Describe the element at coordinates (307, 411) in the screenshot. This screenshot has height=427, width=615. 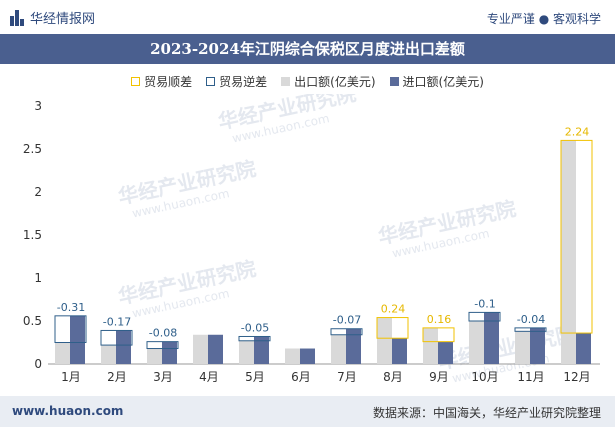
I see `footer: www.huaon.com 数据来源：中国海关，华经产业研究院整理` at that location.